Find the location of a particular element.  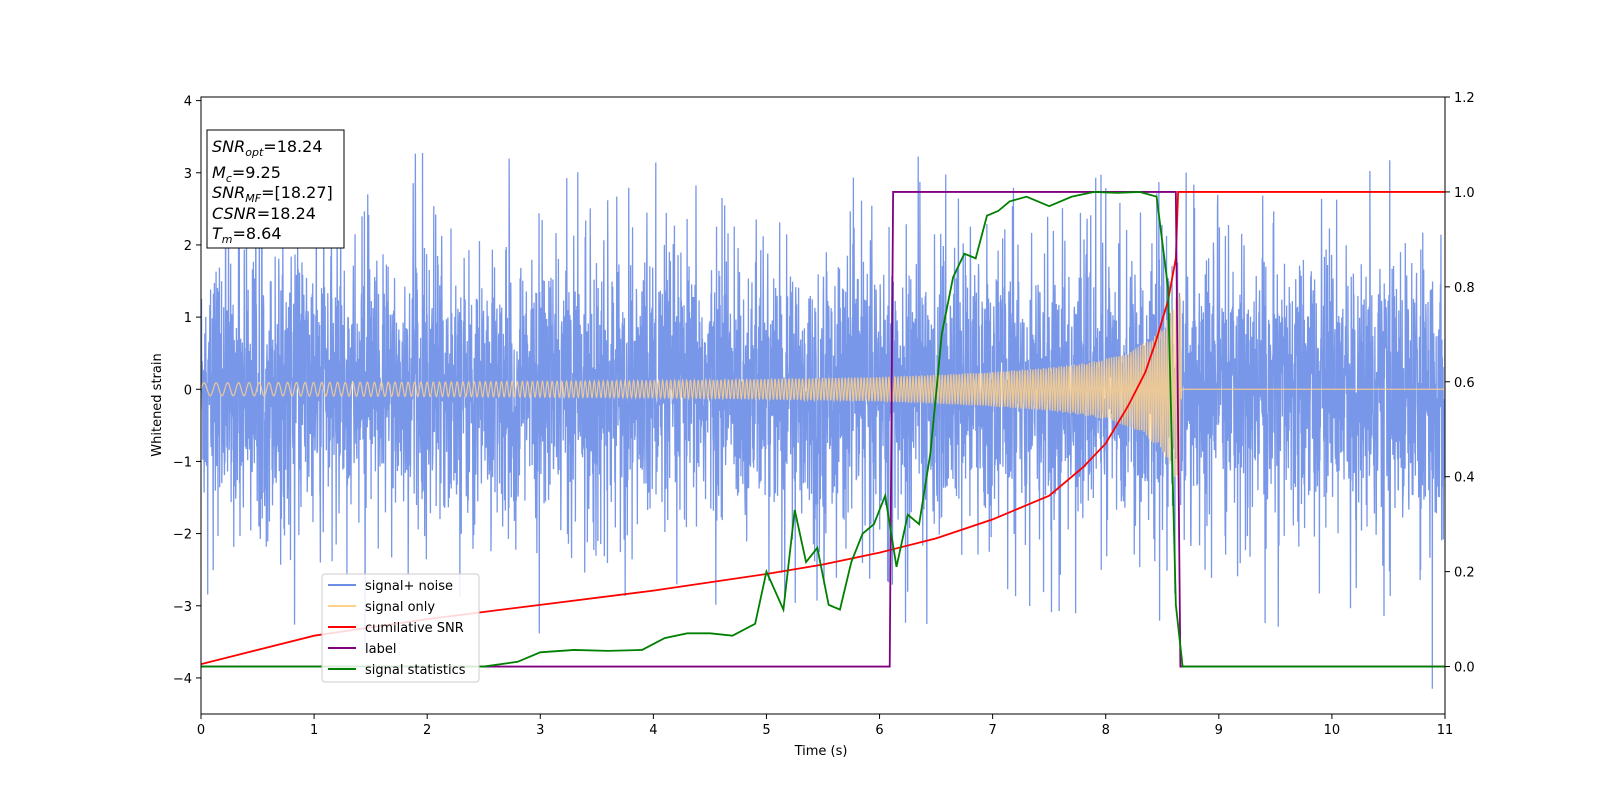

y-axis-right: 0.0 0.2 0.4 0.6 0.8 1.0 1.2 is located at coordinates (1460, 383).